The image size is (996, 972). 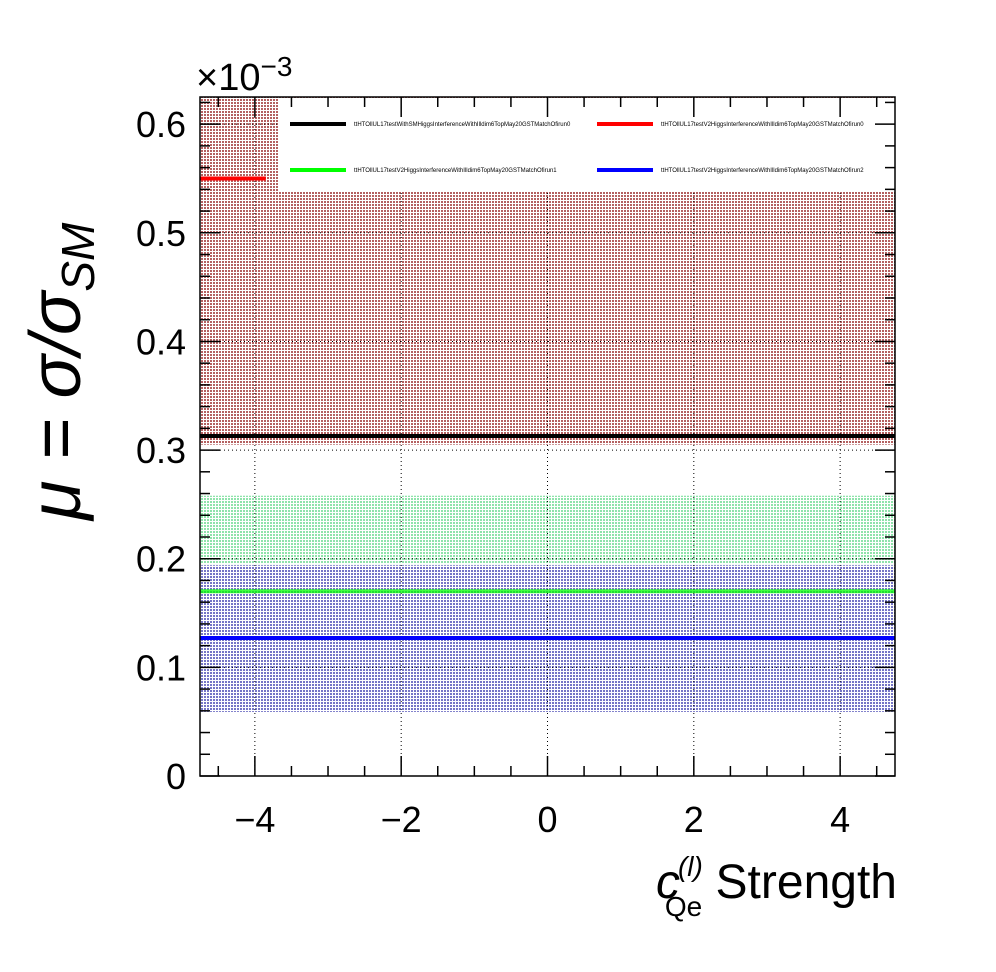 I want to click on x-tick-label: 4, so click(x=840, y=819).